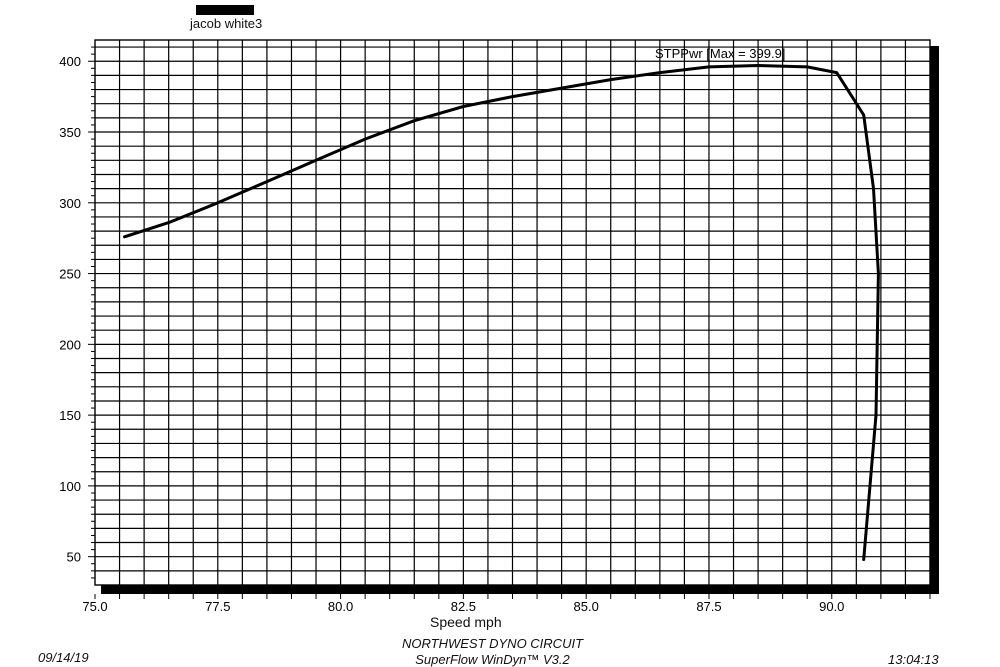  Describe the element at coordinates (520, 589) in the screenshot. I see `frame-shadow-bottom` at that location.